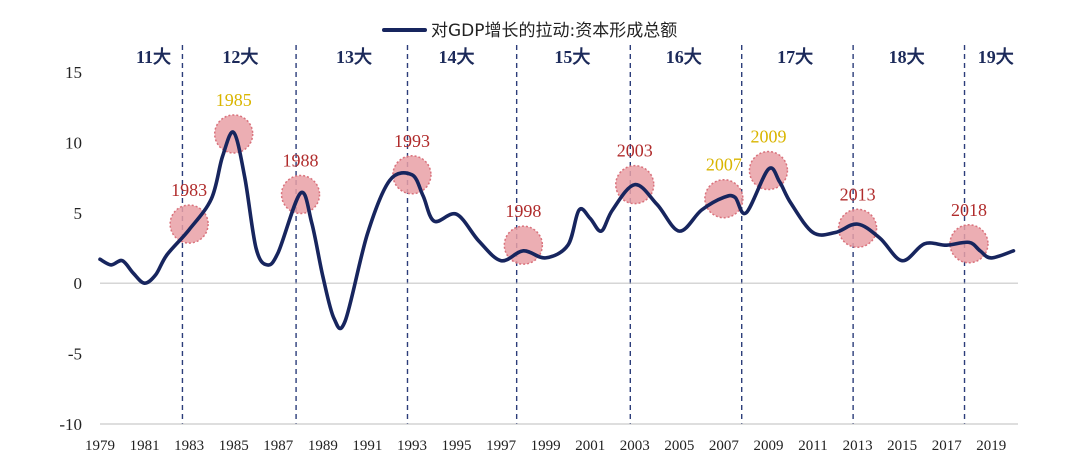 The width and height of the screenshot is (1080, 468). I want to click on x-tick-label: 1979, so click(100, 446).